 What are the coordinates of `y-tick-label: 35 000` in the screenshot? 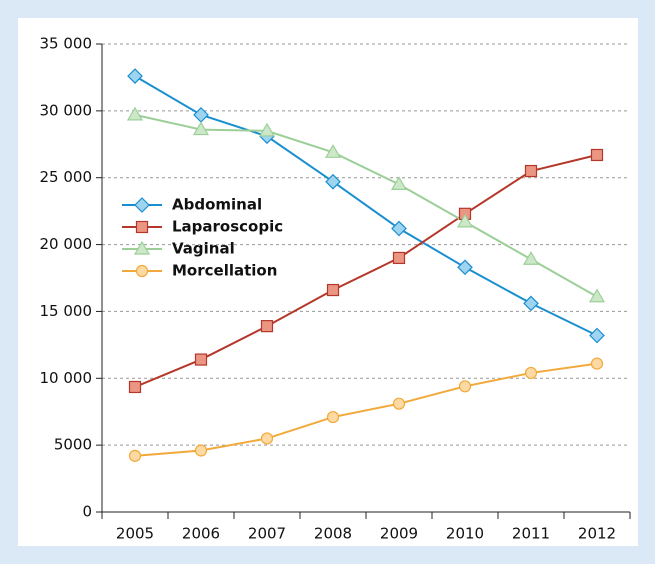 It's located at (66, 44).